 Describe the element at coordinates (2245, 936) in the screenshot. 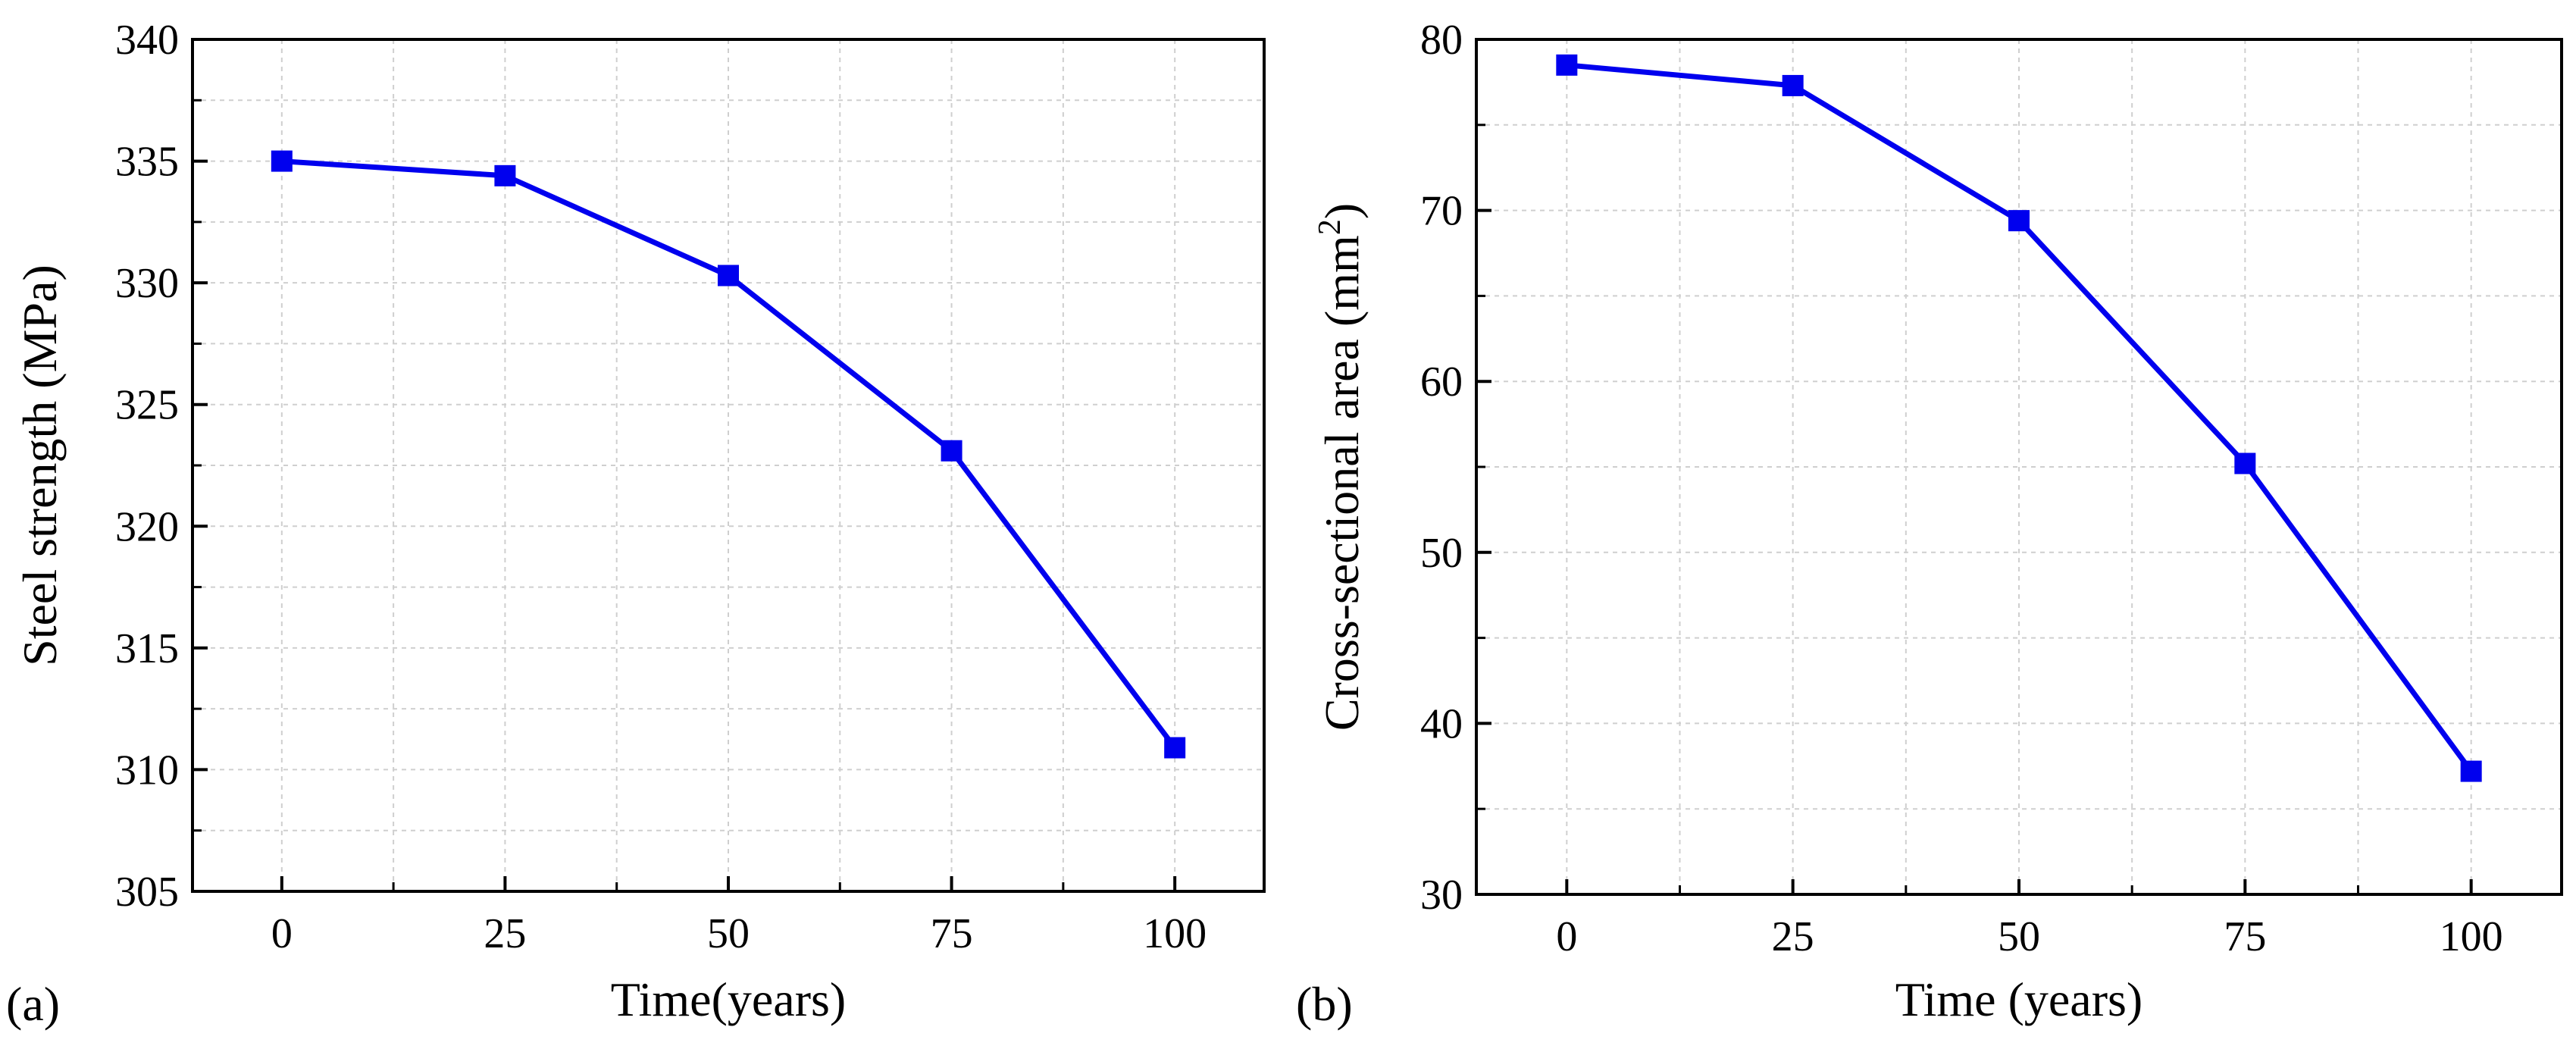

I see `panel-b-x-tick-label: 75` at that location.